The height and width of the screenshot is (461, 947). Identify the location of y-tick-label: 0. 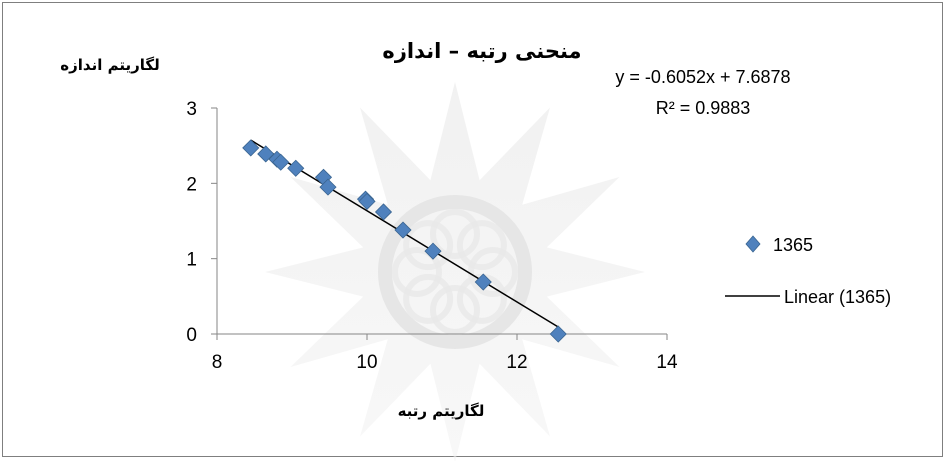
(191, 335).